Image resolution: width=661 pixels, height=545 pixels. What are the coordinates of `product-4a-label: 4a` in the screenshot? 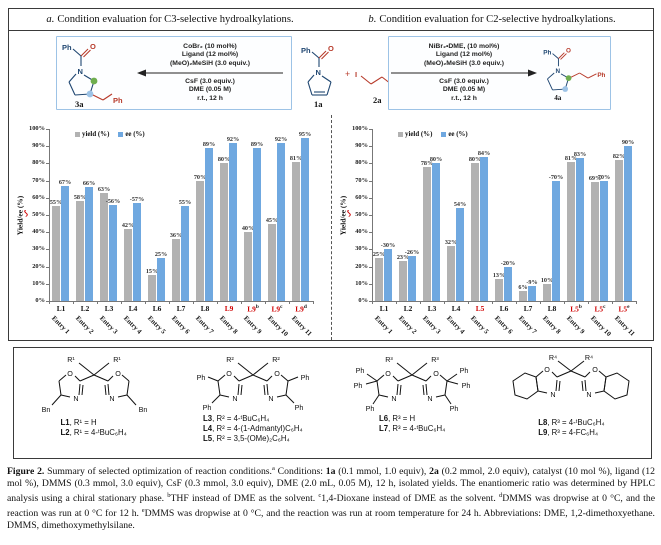 It's located at (558, 98).